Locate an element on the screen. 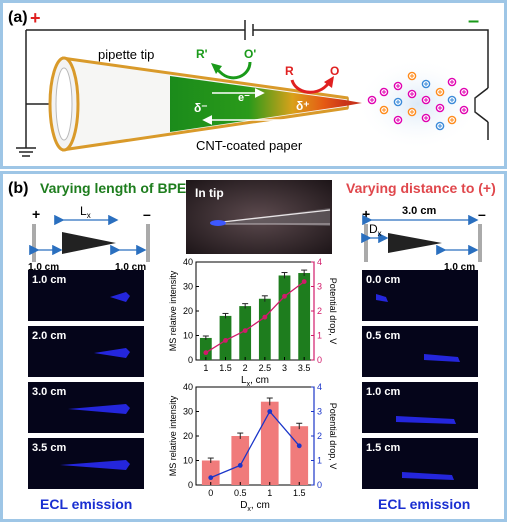  x-axis-label: Lx, cm is located at coordinates (255, 381).